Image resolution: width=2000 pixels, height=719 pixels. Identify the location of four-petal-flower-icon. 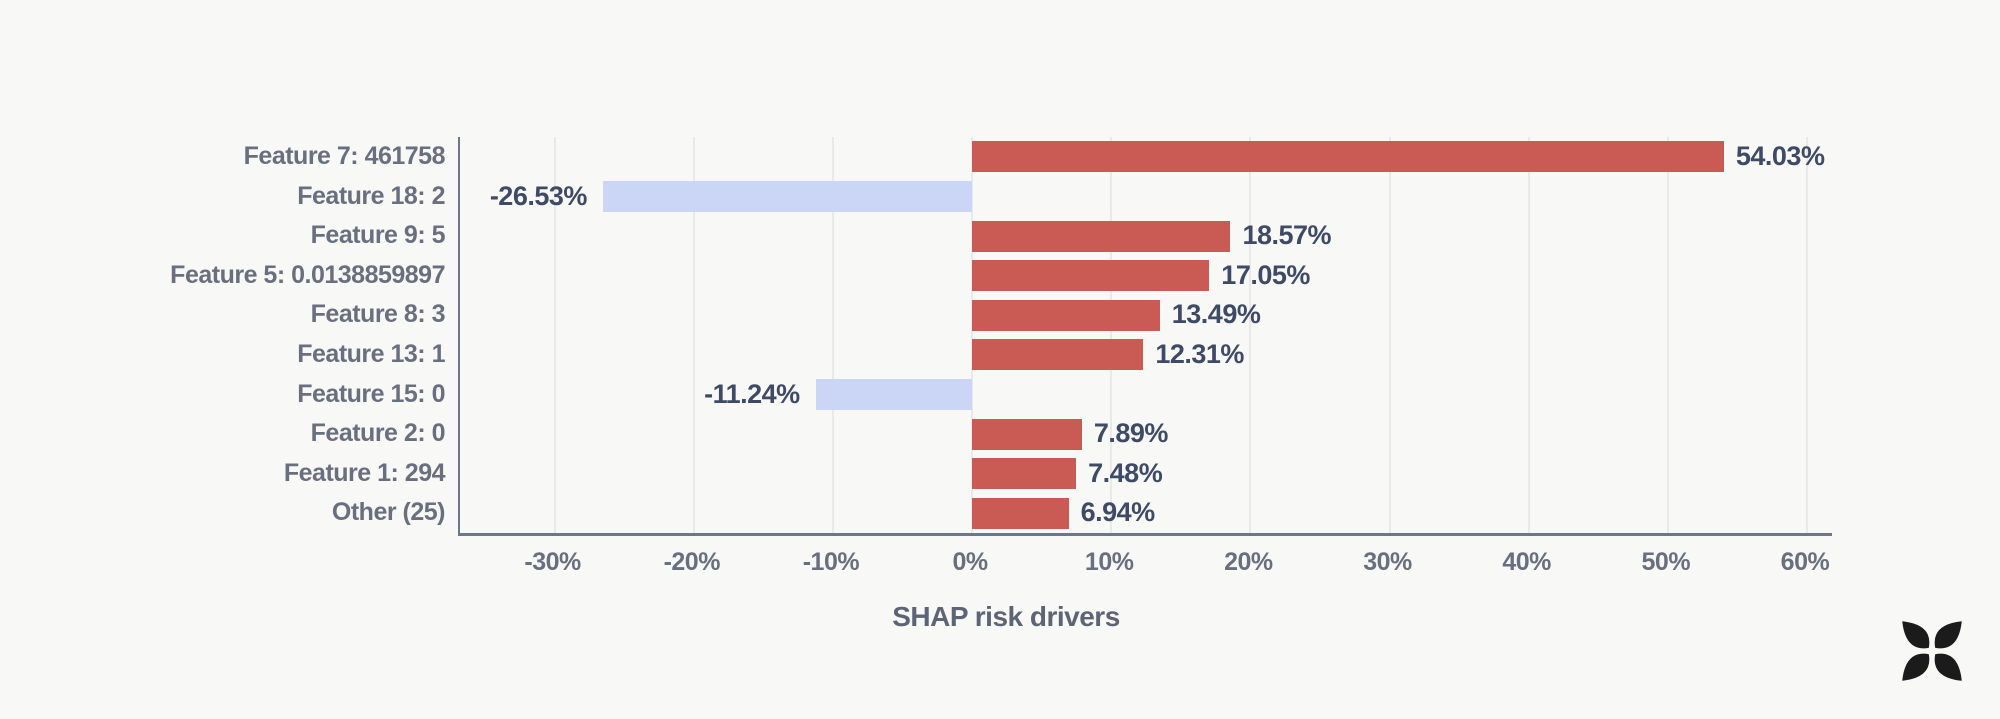
(1932, 651).